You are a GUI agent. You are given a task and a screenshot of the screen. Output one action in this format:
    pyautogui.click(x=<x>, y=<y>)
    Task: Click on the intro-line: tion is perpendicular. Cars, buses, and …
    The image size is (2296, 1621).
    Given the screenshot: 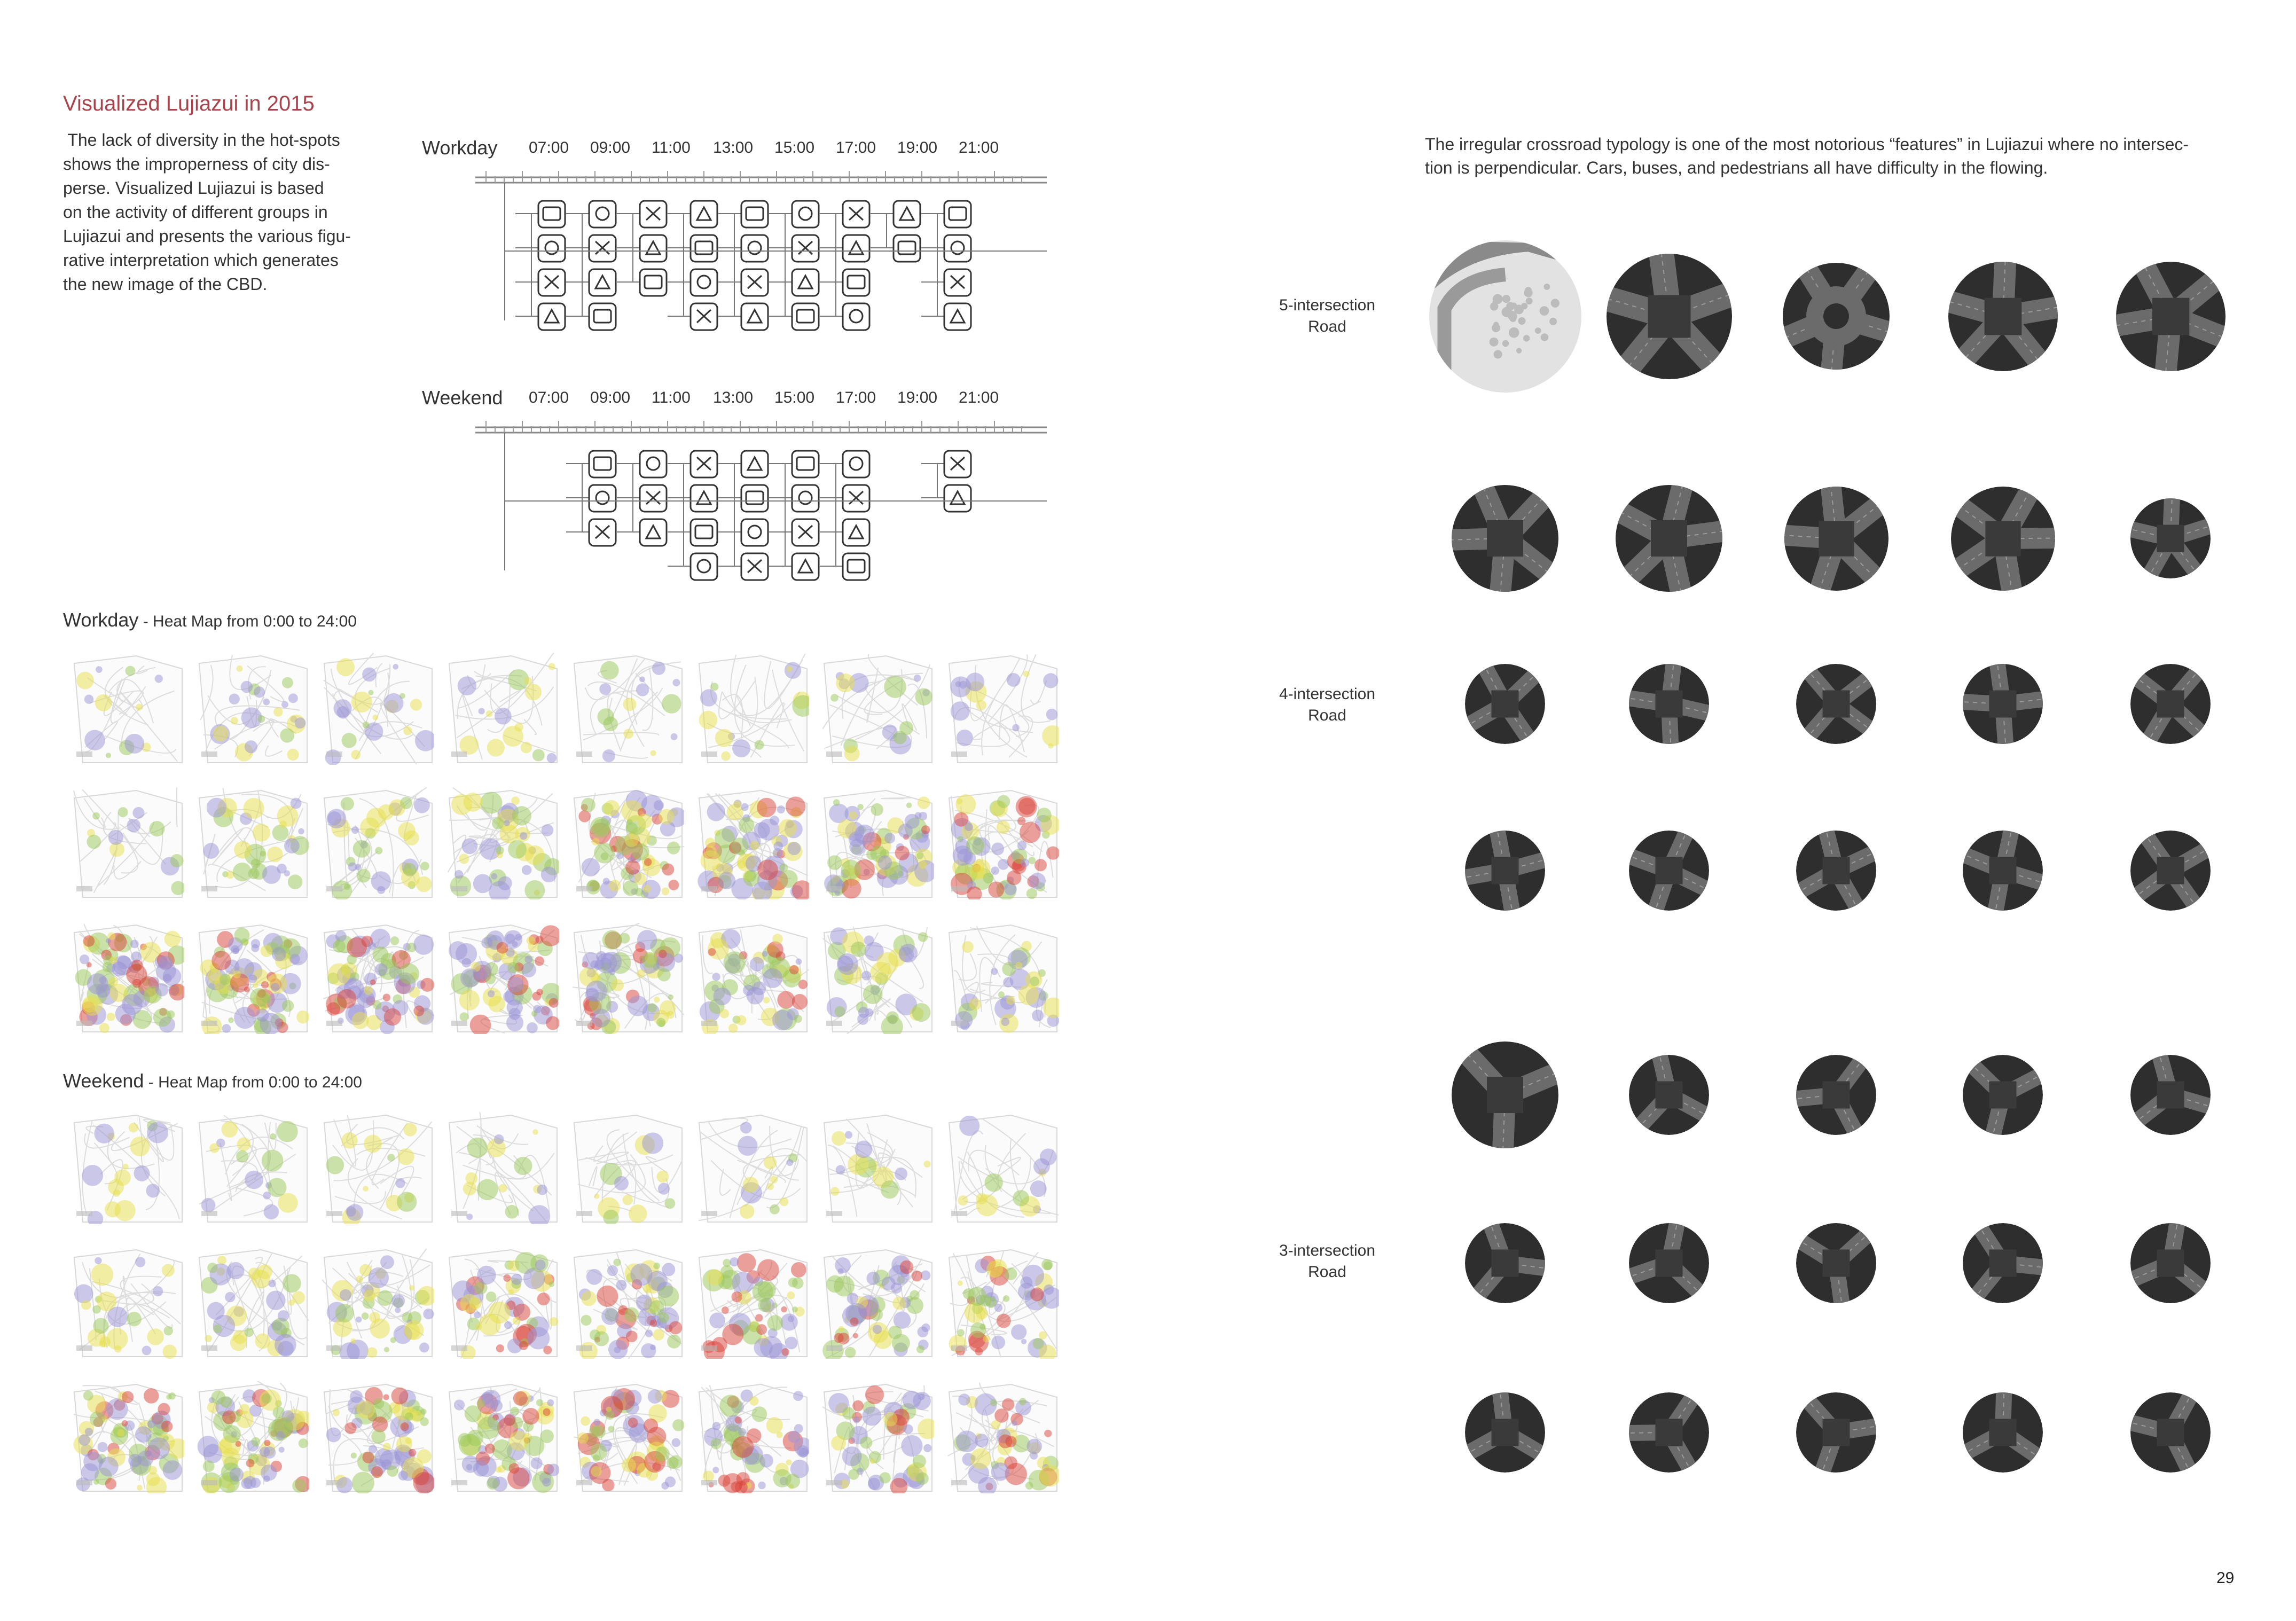 What is the action you would take?
    pyautogui.click(x=1737, y=167)
    